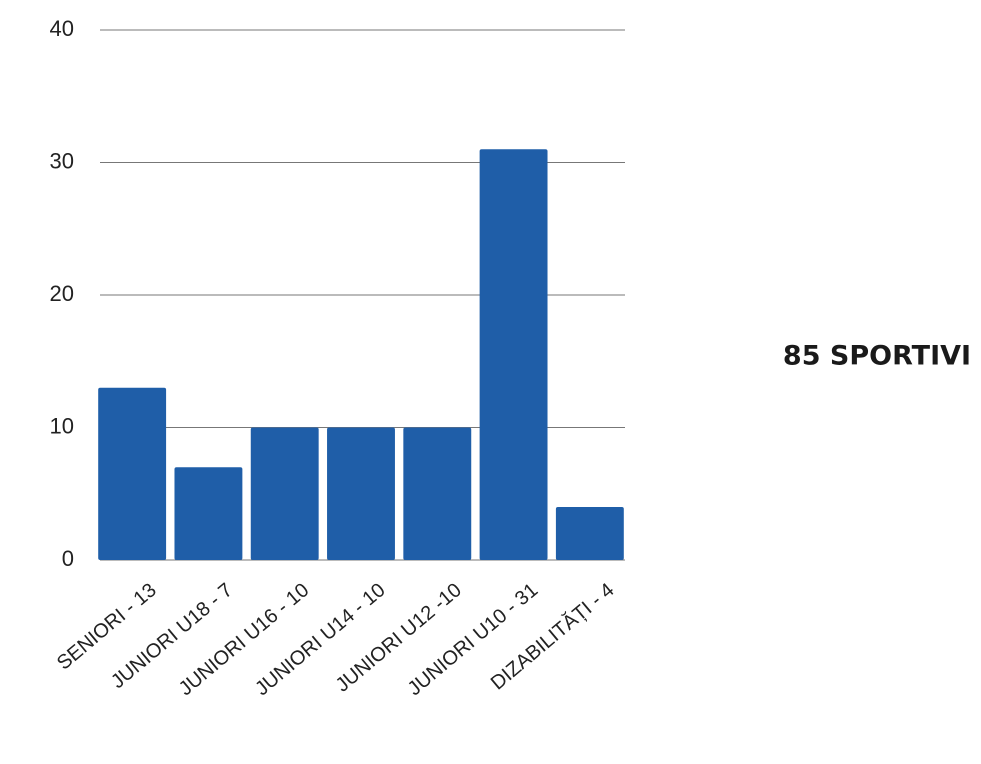  What do you see at coordinates (244, 639) in the screenshot?
I see `x-tick-label: JUNIORI U16 - 10` at bounding box center [244, 639].